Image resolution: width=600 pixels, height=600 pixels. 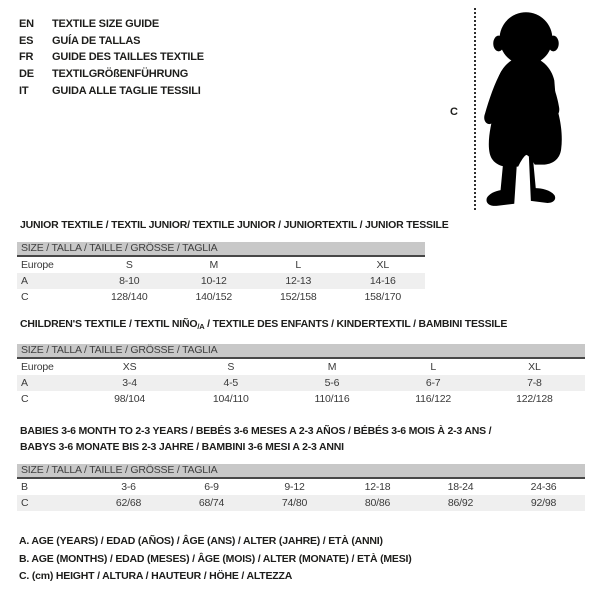 I want to click on months-cell: 3-6, so click(x=128, y=487).